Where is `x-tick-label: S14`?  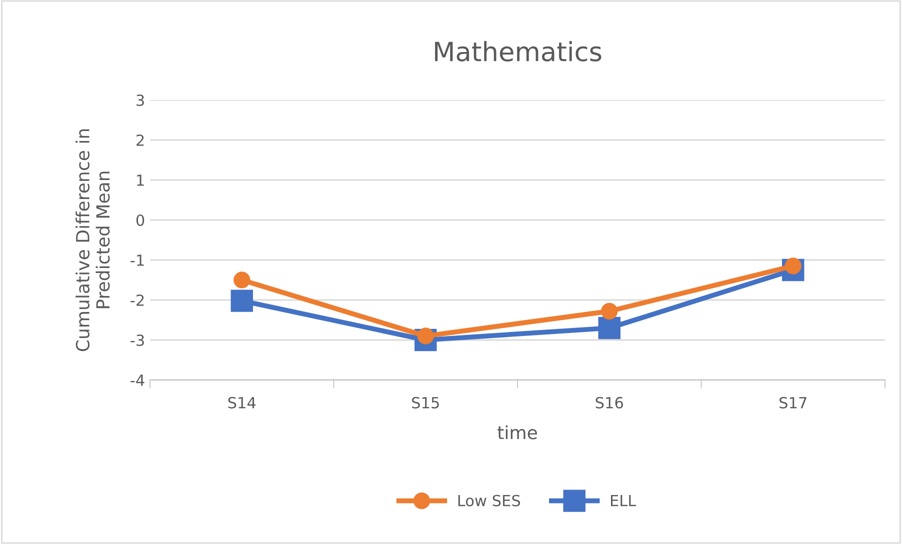
x-tick-label: S14 is located at coordinates (242, 402).